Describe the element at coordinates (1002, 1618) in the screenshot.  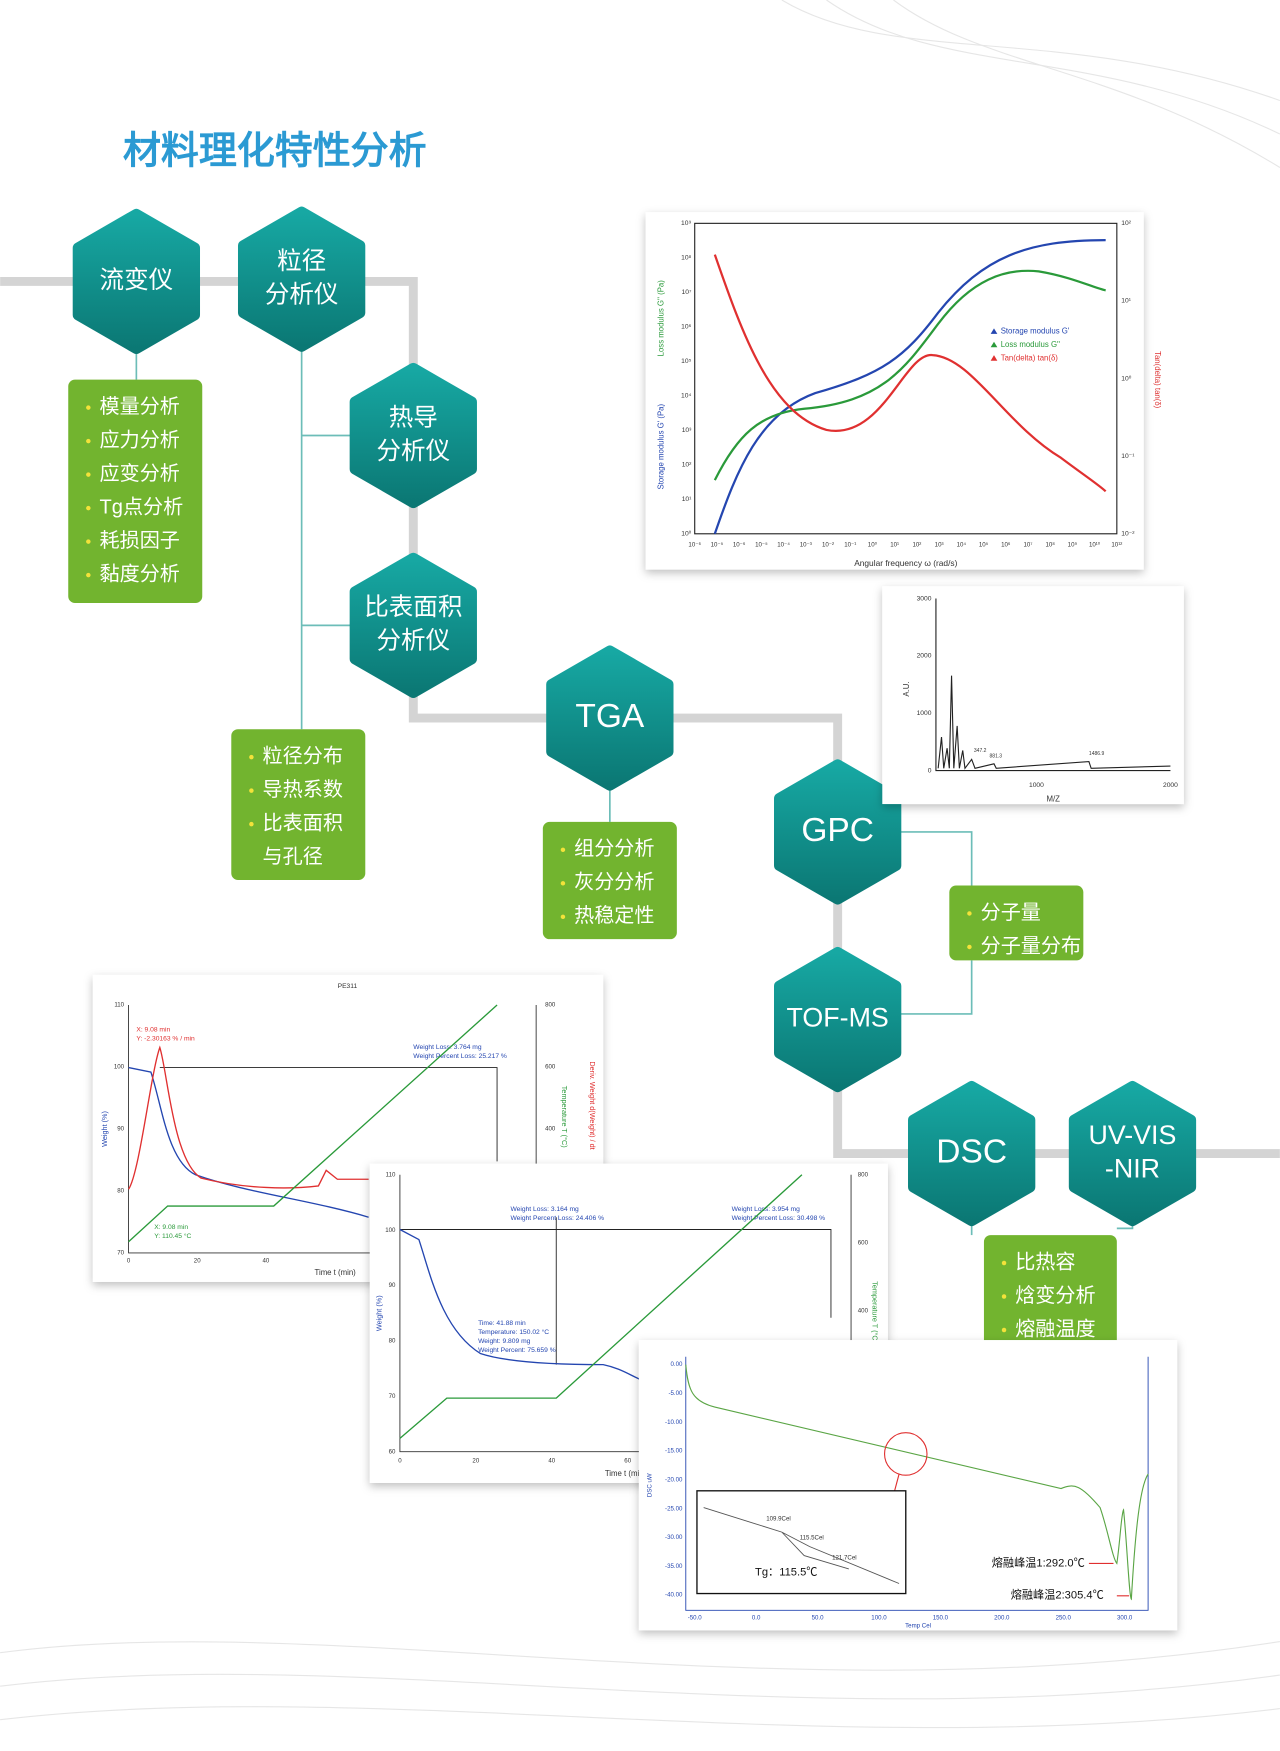
I see `x-tick-label: 200.0` at that location.